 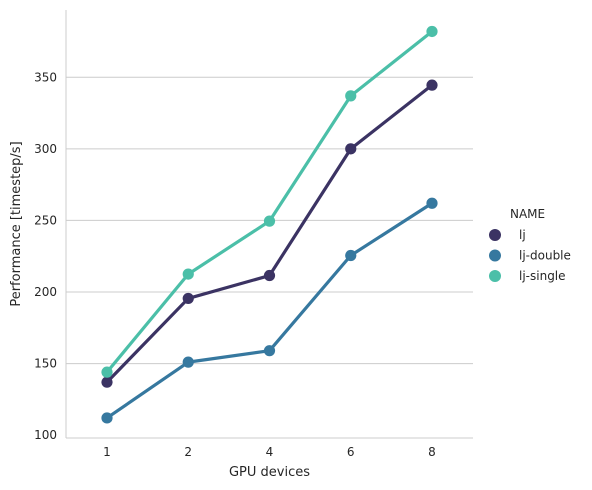 What do you see at coordinates (45, 256) in the screenshot?
I see `y-tick-labels: 100 150 200 250 300 350` at bounding box center [45, 256].